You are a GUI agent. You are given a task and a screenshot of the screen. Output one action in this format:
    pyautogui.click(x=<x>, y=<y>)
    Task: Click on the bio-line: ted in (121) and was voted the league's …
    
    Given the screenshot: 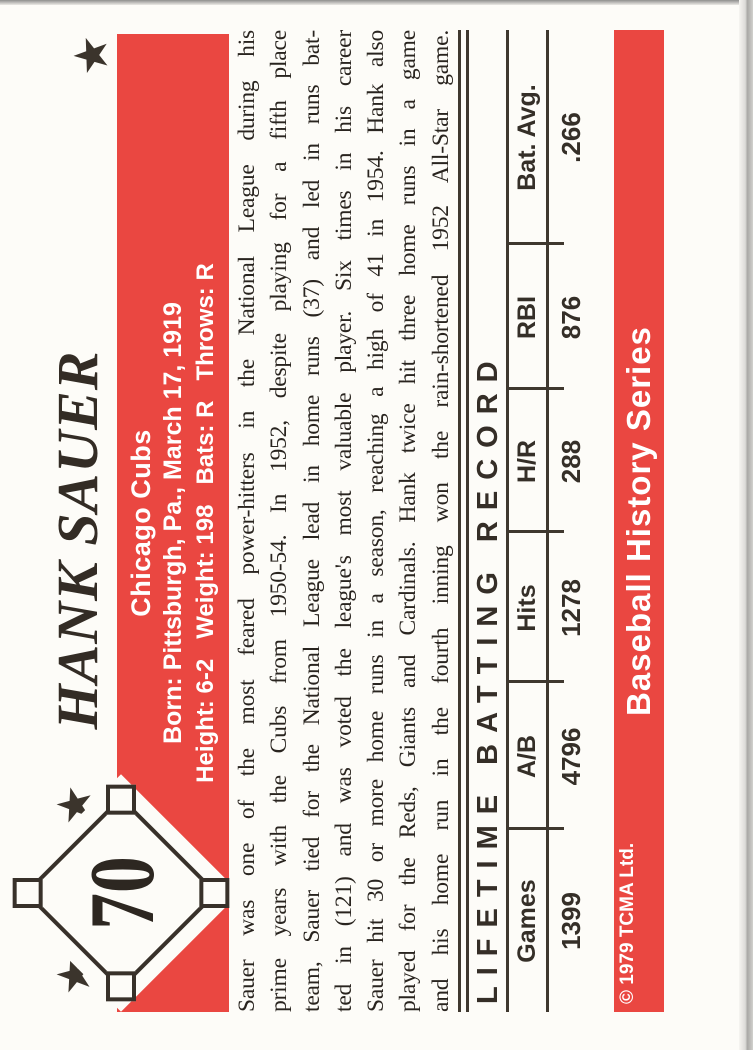 What is the action you would take?
    pyautogui.click(x=343, y=521)
    